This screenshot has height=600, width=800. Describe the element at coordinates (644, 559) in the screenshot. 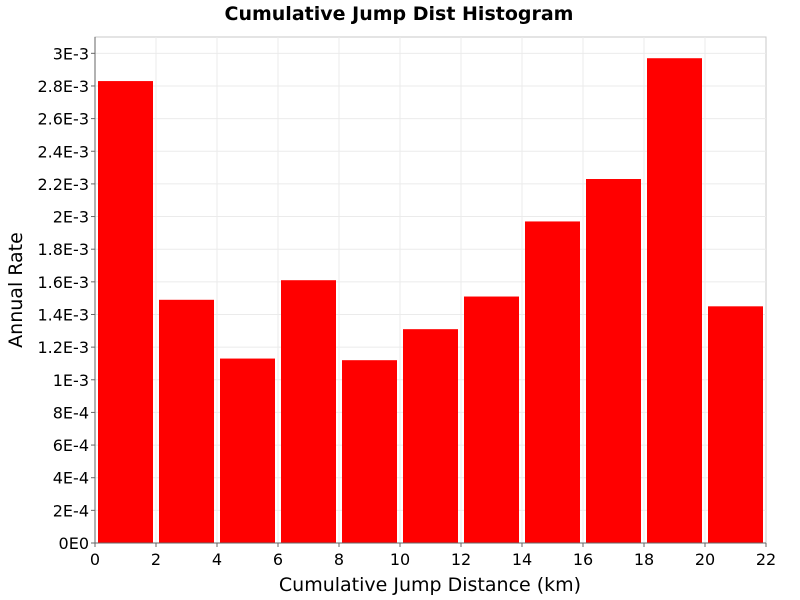

I see `x-tick-label: 18` at that location.